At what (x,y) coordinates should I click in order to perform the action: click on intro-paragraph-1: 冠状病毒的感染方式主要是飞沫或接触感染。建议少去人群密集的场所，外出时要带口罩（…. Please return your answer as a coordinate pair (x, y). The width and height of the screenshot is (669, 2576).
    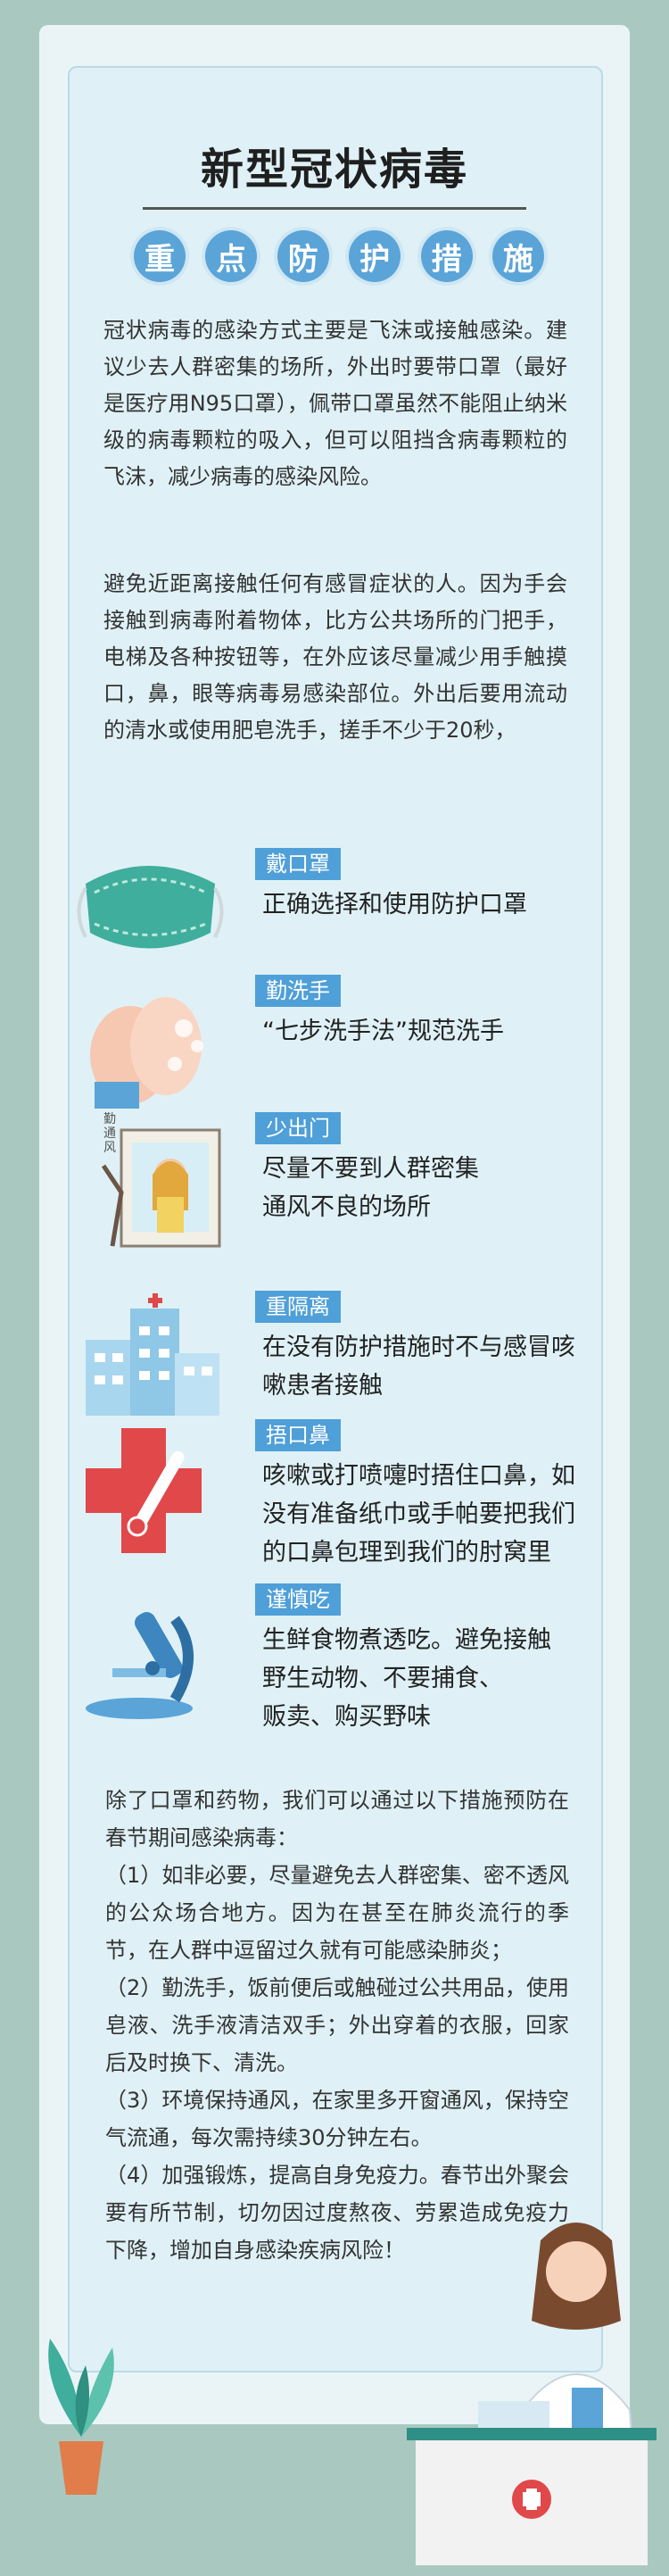
    Looking at the image, I should click on (335, 404).